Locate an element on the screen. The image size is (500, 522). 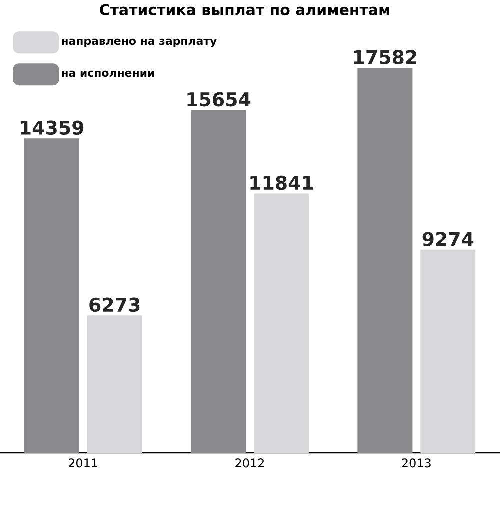
data-label: 11841 is located at coordinates (282, 183).